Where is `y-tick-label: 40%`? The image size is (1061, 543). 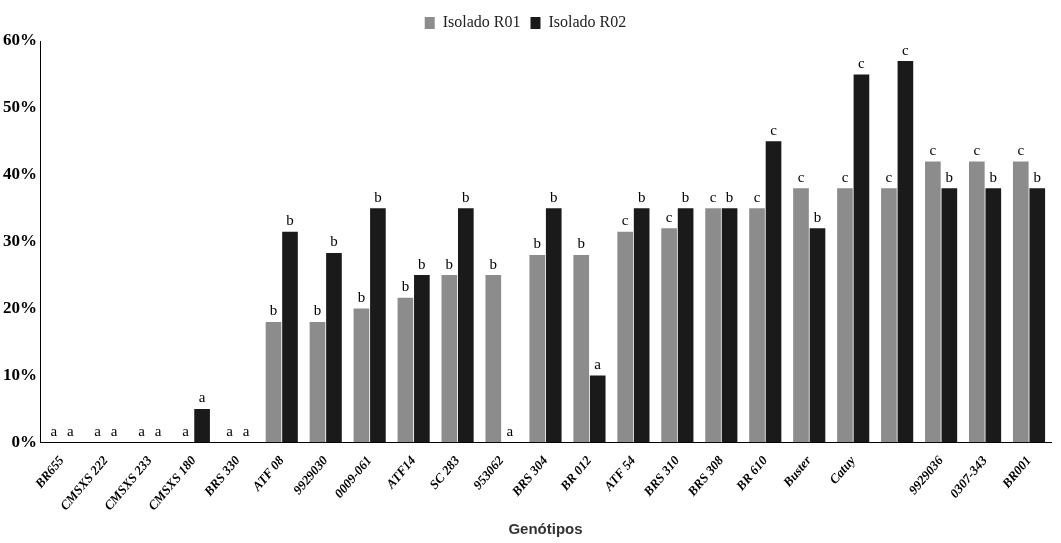 y-tick-label: 40% is located at coordinates (20, 174).